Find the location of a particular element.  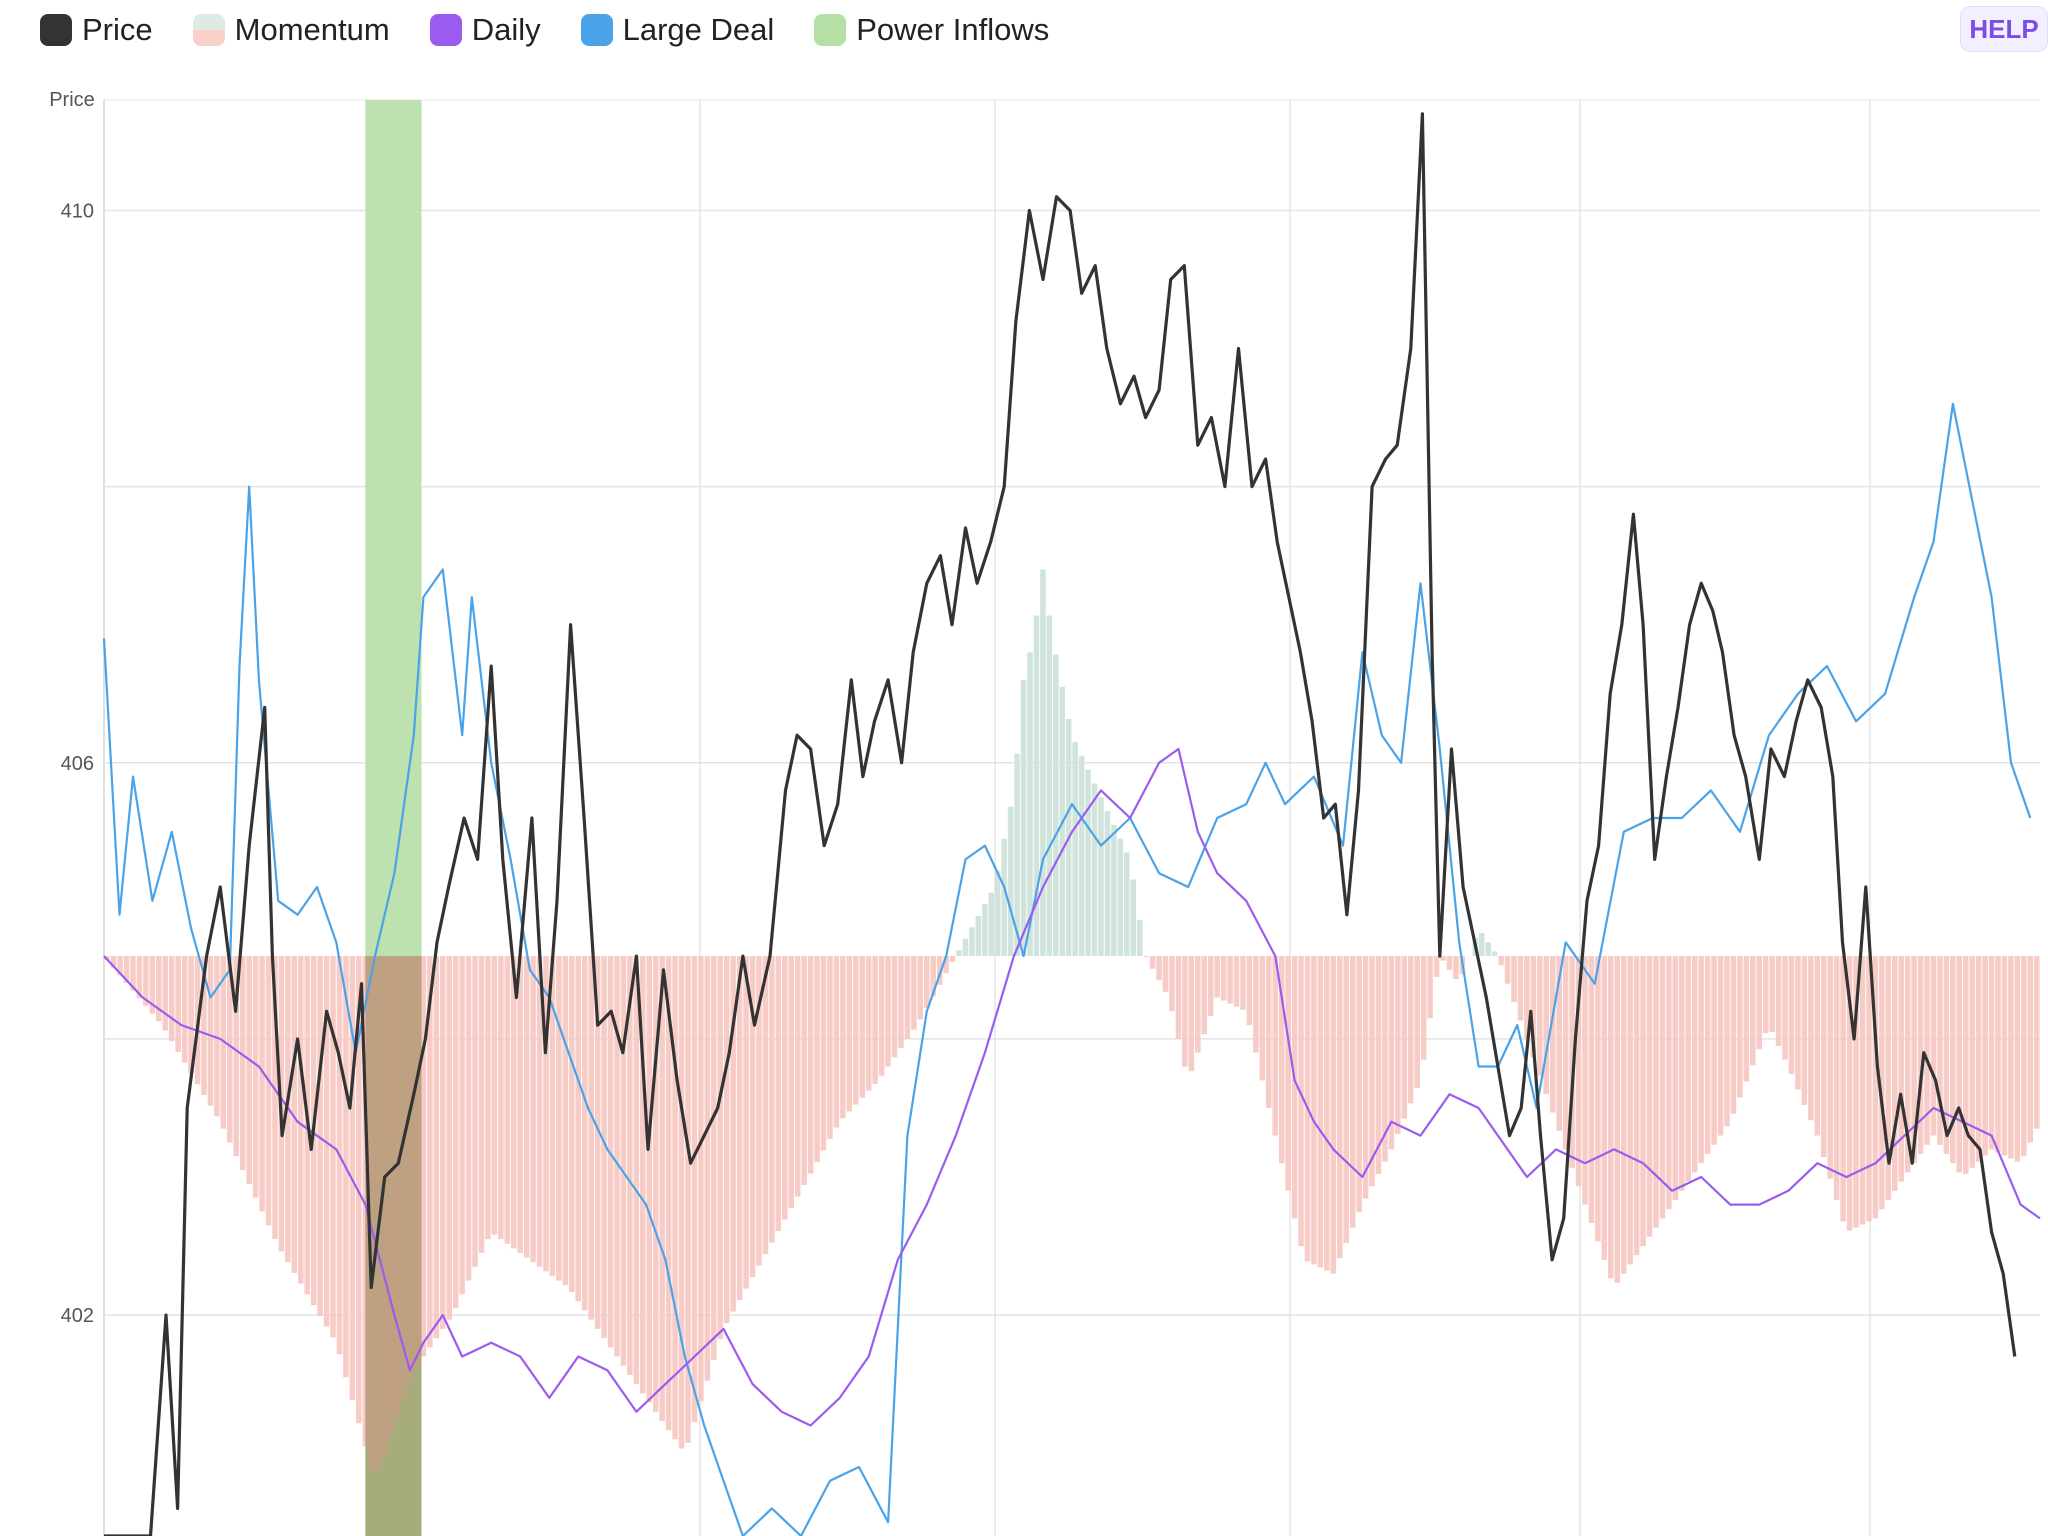

legend-item-momentum: Momentum is located at coordinates (291, 30).